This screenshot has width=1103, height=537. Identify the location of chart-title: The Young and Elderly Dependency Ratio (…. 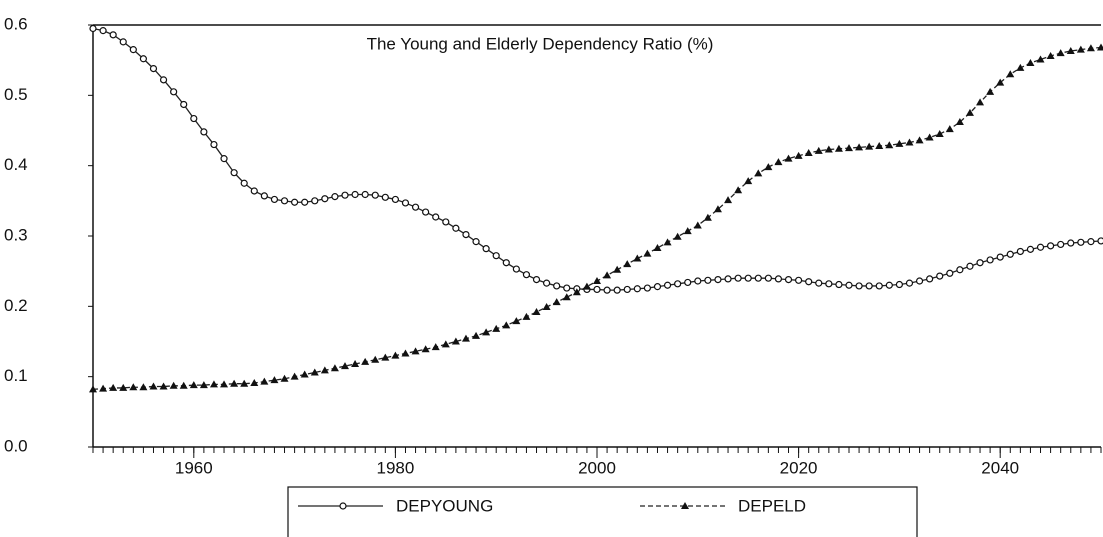
(540, 43).